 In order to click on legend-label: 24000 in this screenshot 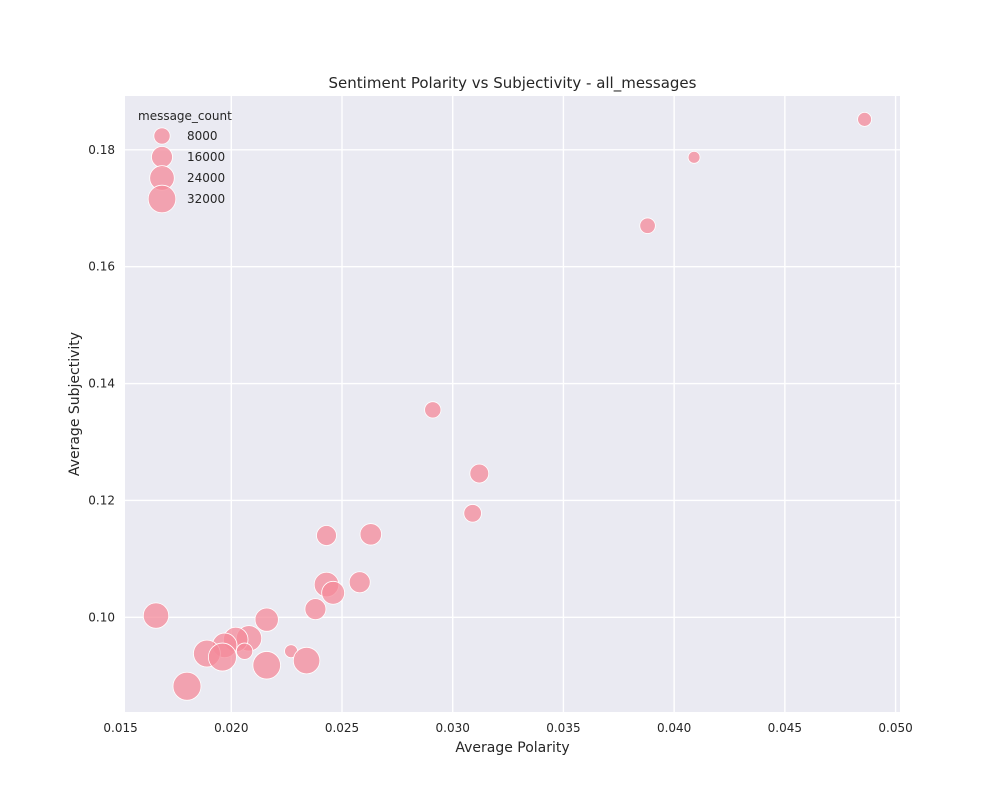, I will do `click(206, 178)`.